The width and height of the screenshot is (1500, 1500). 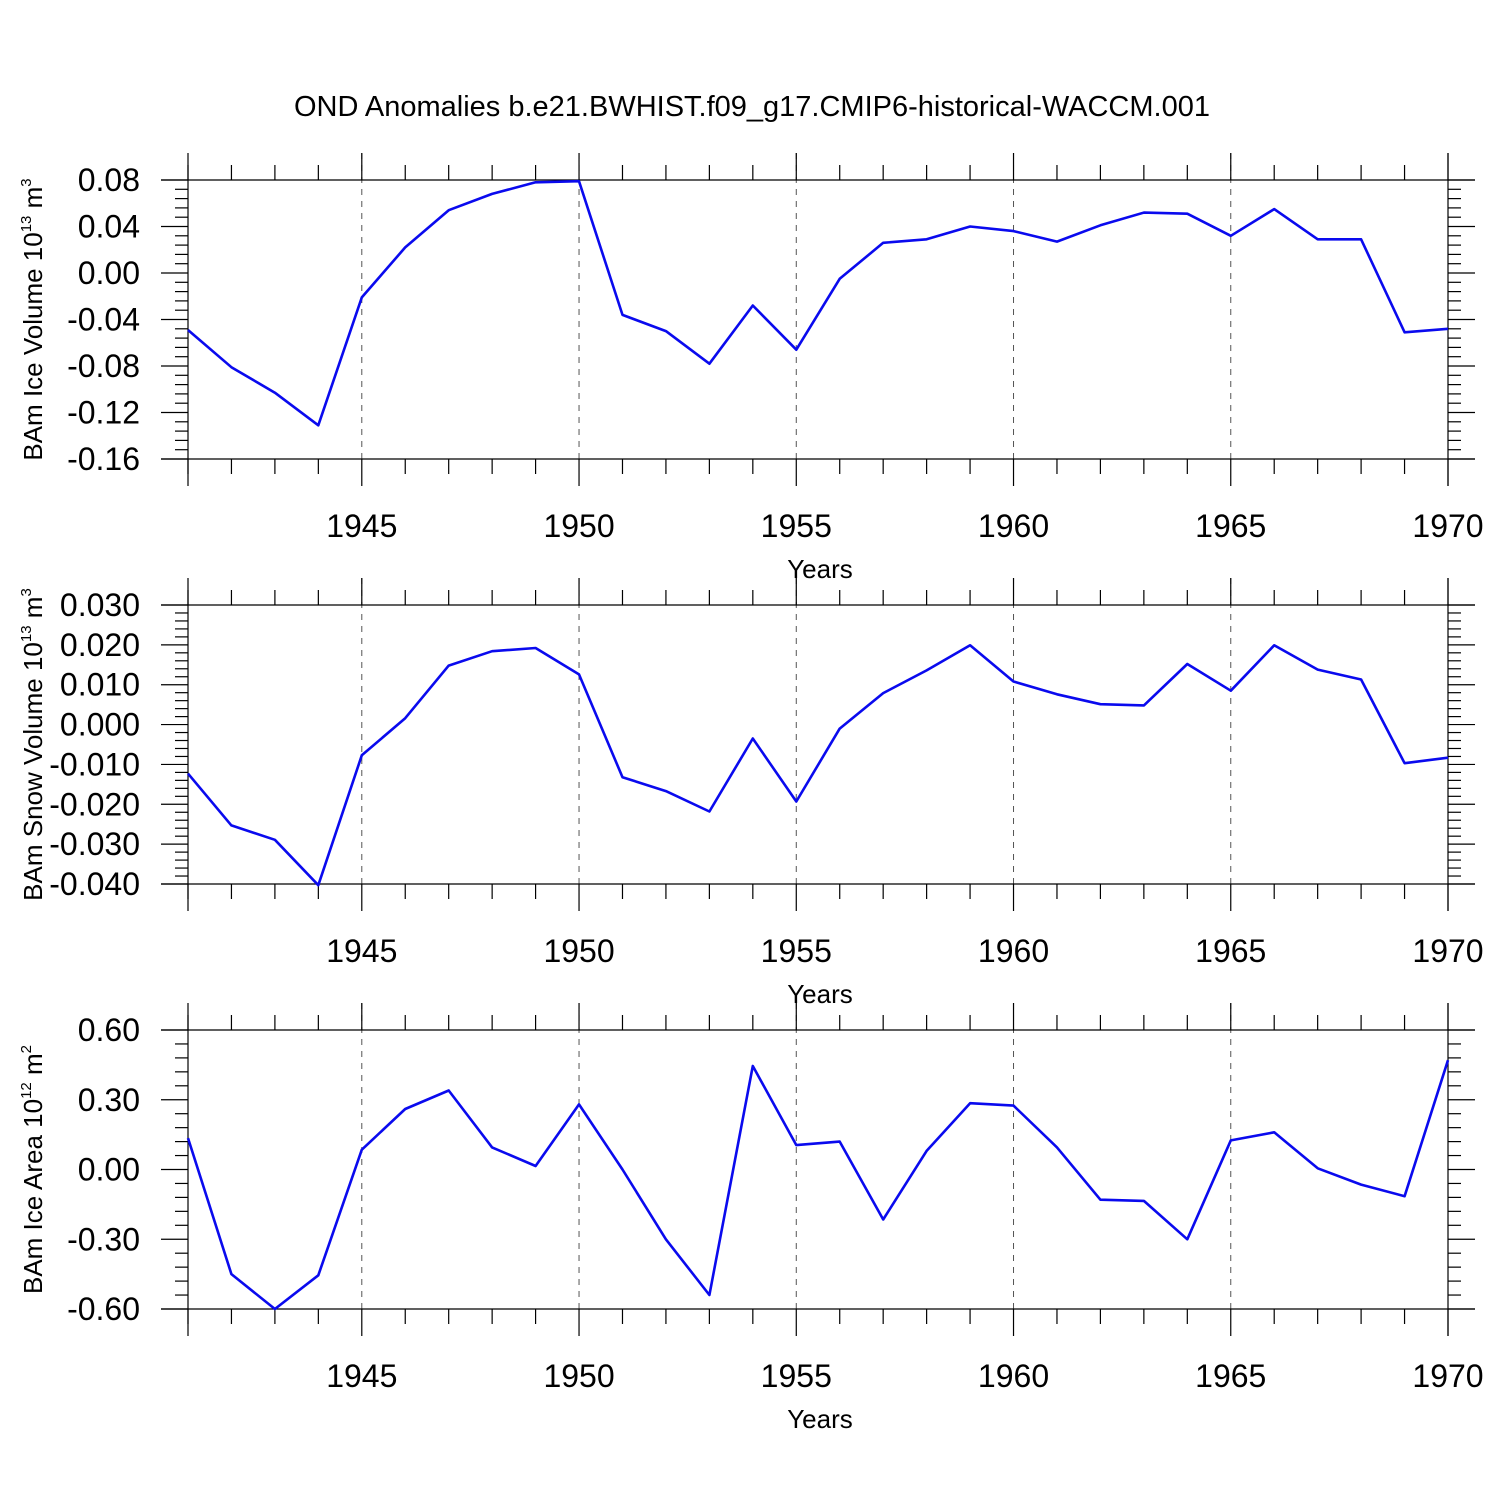 I want to click on y-tick-label: -0.16, so click(x=103, y=459).